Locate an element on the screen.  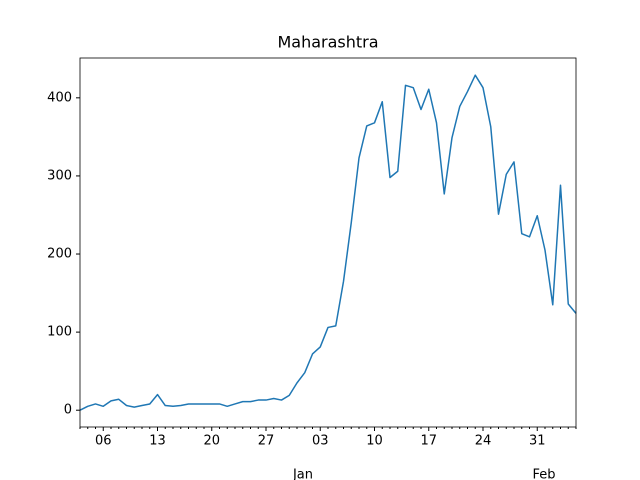
x-tick-label: 03 is located at coordinates (320, 441).